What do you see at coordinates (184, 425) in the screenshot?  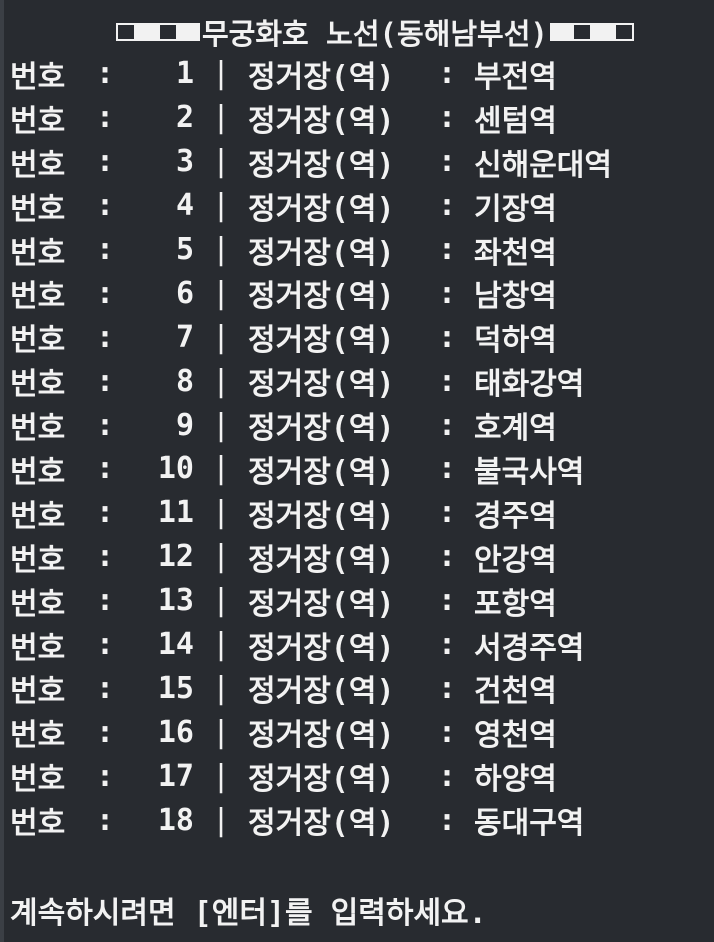 I see `station-number: 9` at bounding box center [184, 425].